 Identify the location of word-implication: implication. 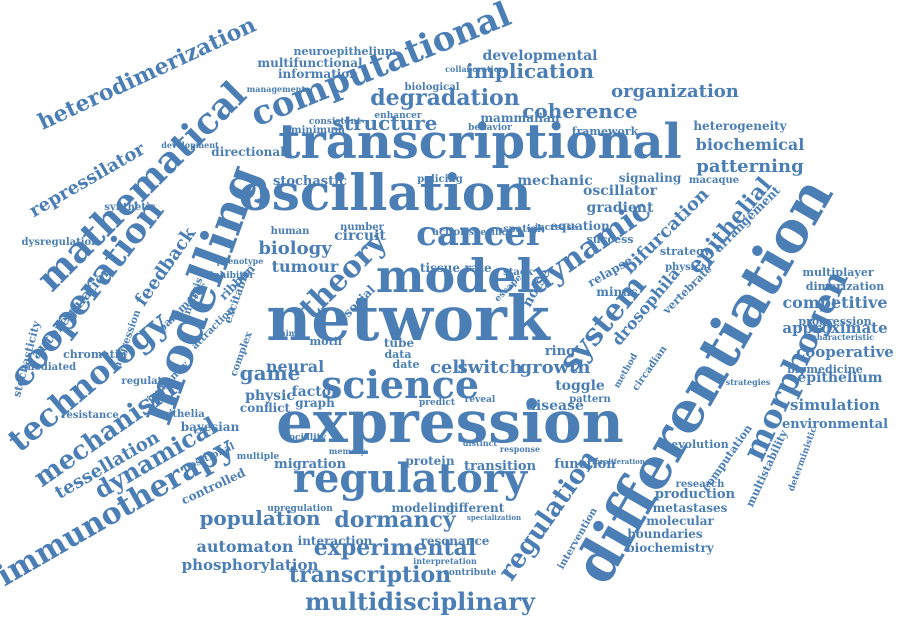
(530, 71).